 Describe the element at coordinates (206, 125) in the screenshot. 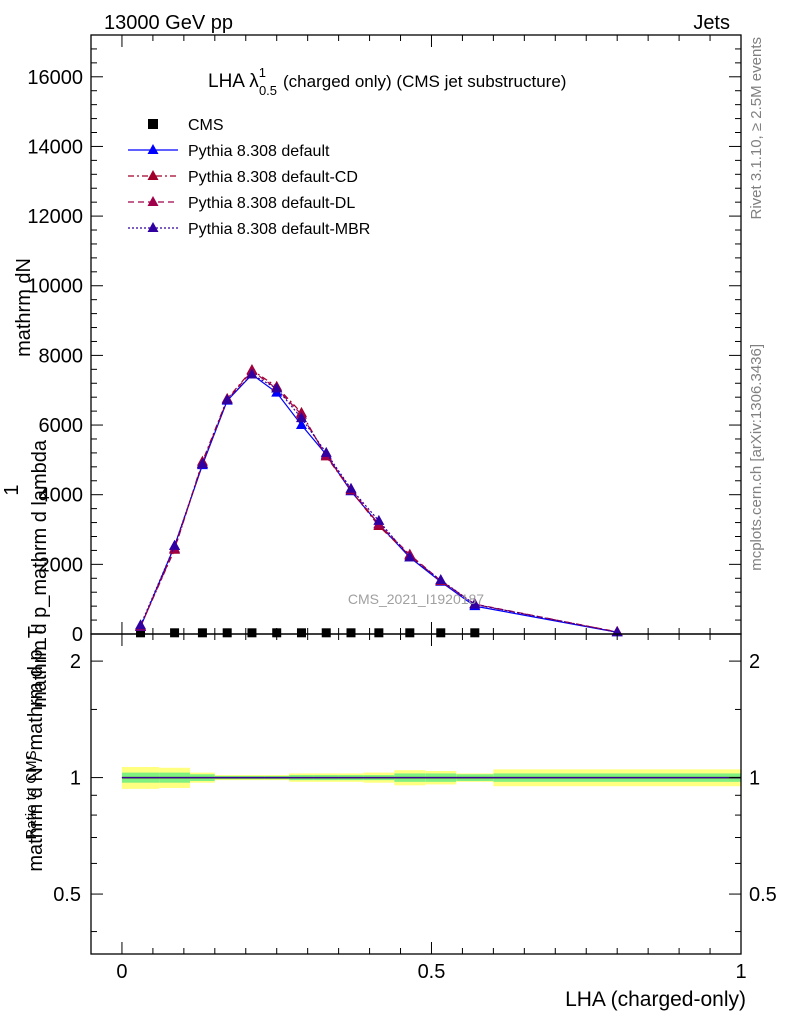

I see `legend-label: CMS` at that location.